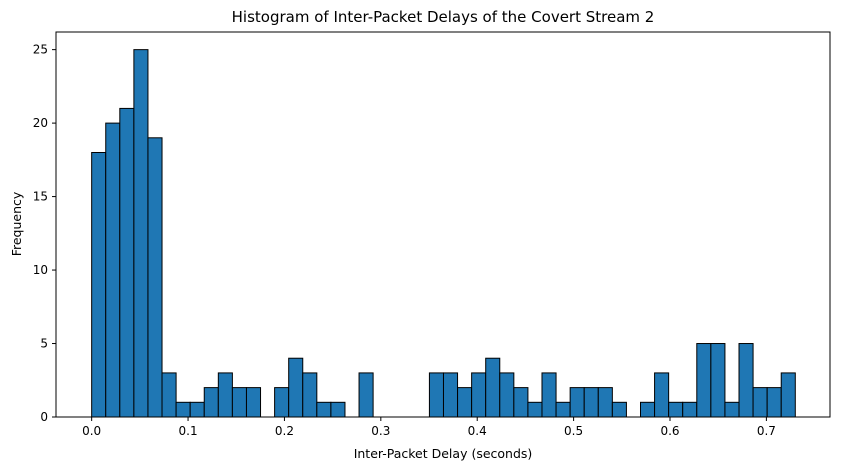 The width and height of the screenshot is (841, 470). I want to click on x-tick-label: 0.5, so click(573, 431).